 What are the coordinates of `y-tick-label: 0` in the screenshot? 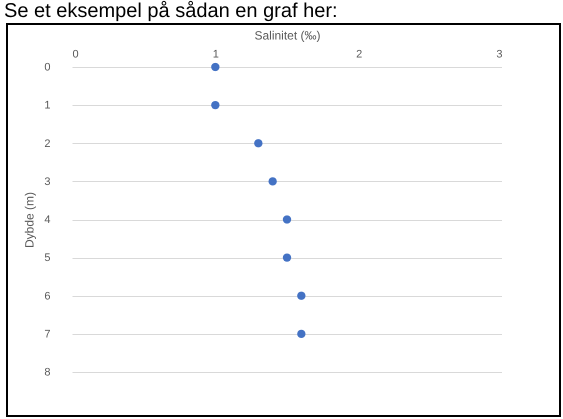 It's located at (47, 68).